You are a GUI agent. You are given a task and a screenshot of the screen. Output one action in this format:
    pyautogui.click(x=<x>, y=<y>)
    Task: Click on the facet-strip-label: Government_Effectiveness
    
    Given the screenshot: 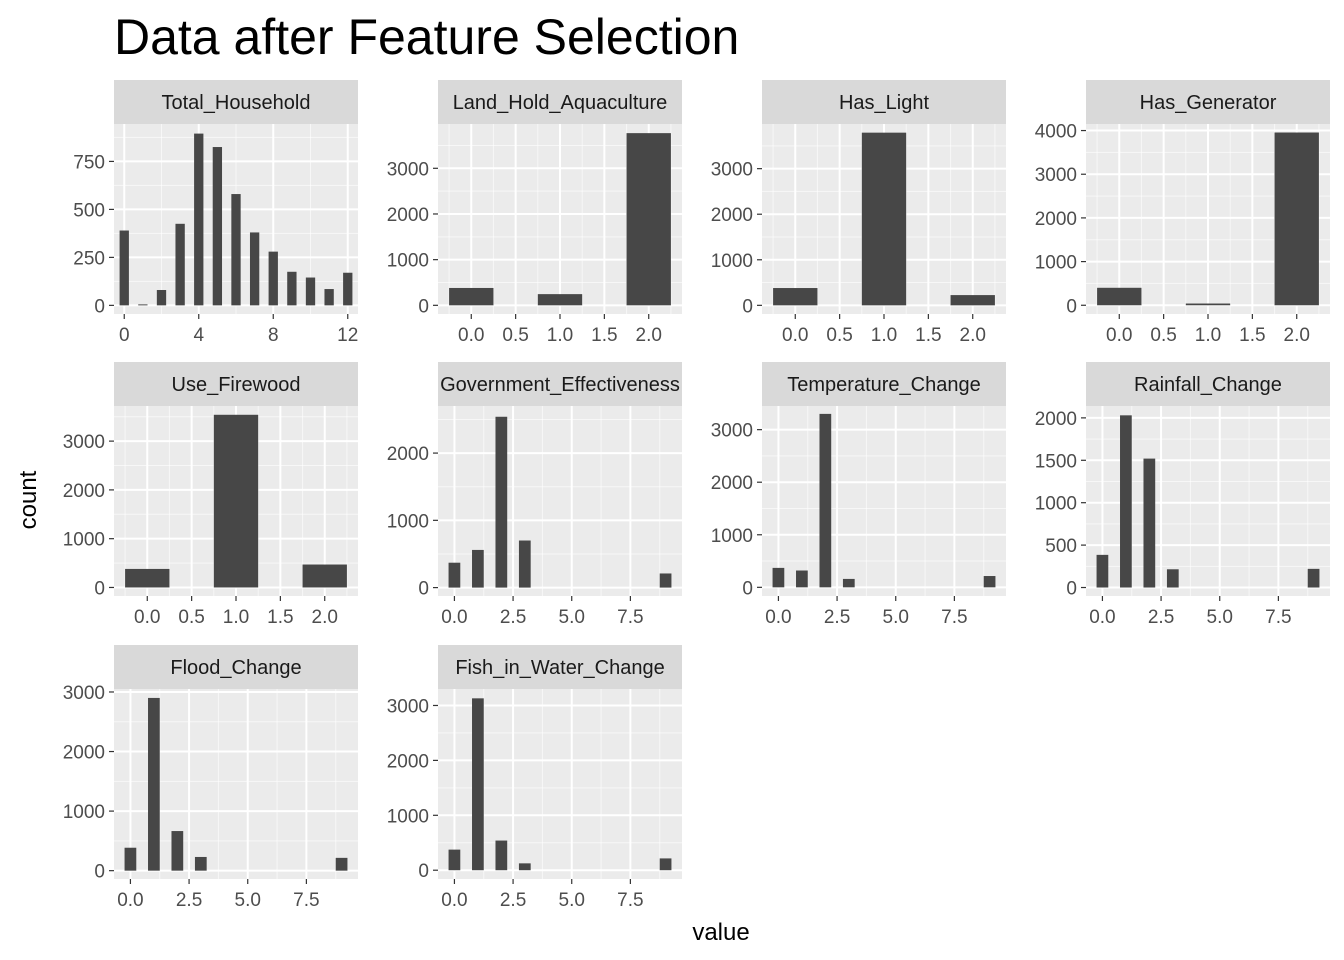 What is the action you would take?
    pyautogui.click(x=560, y=385)
    